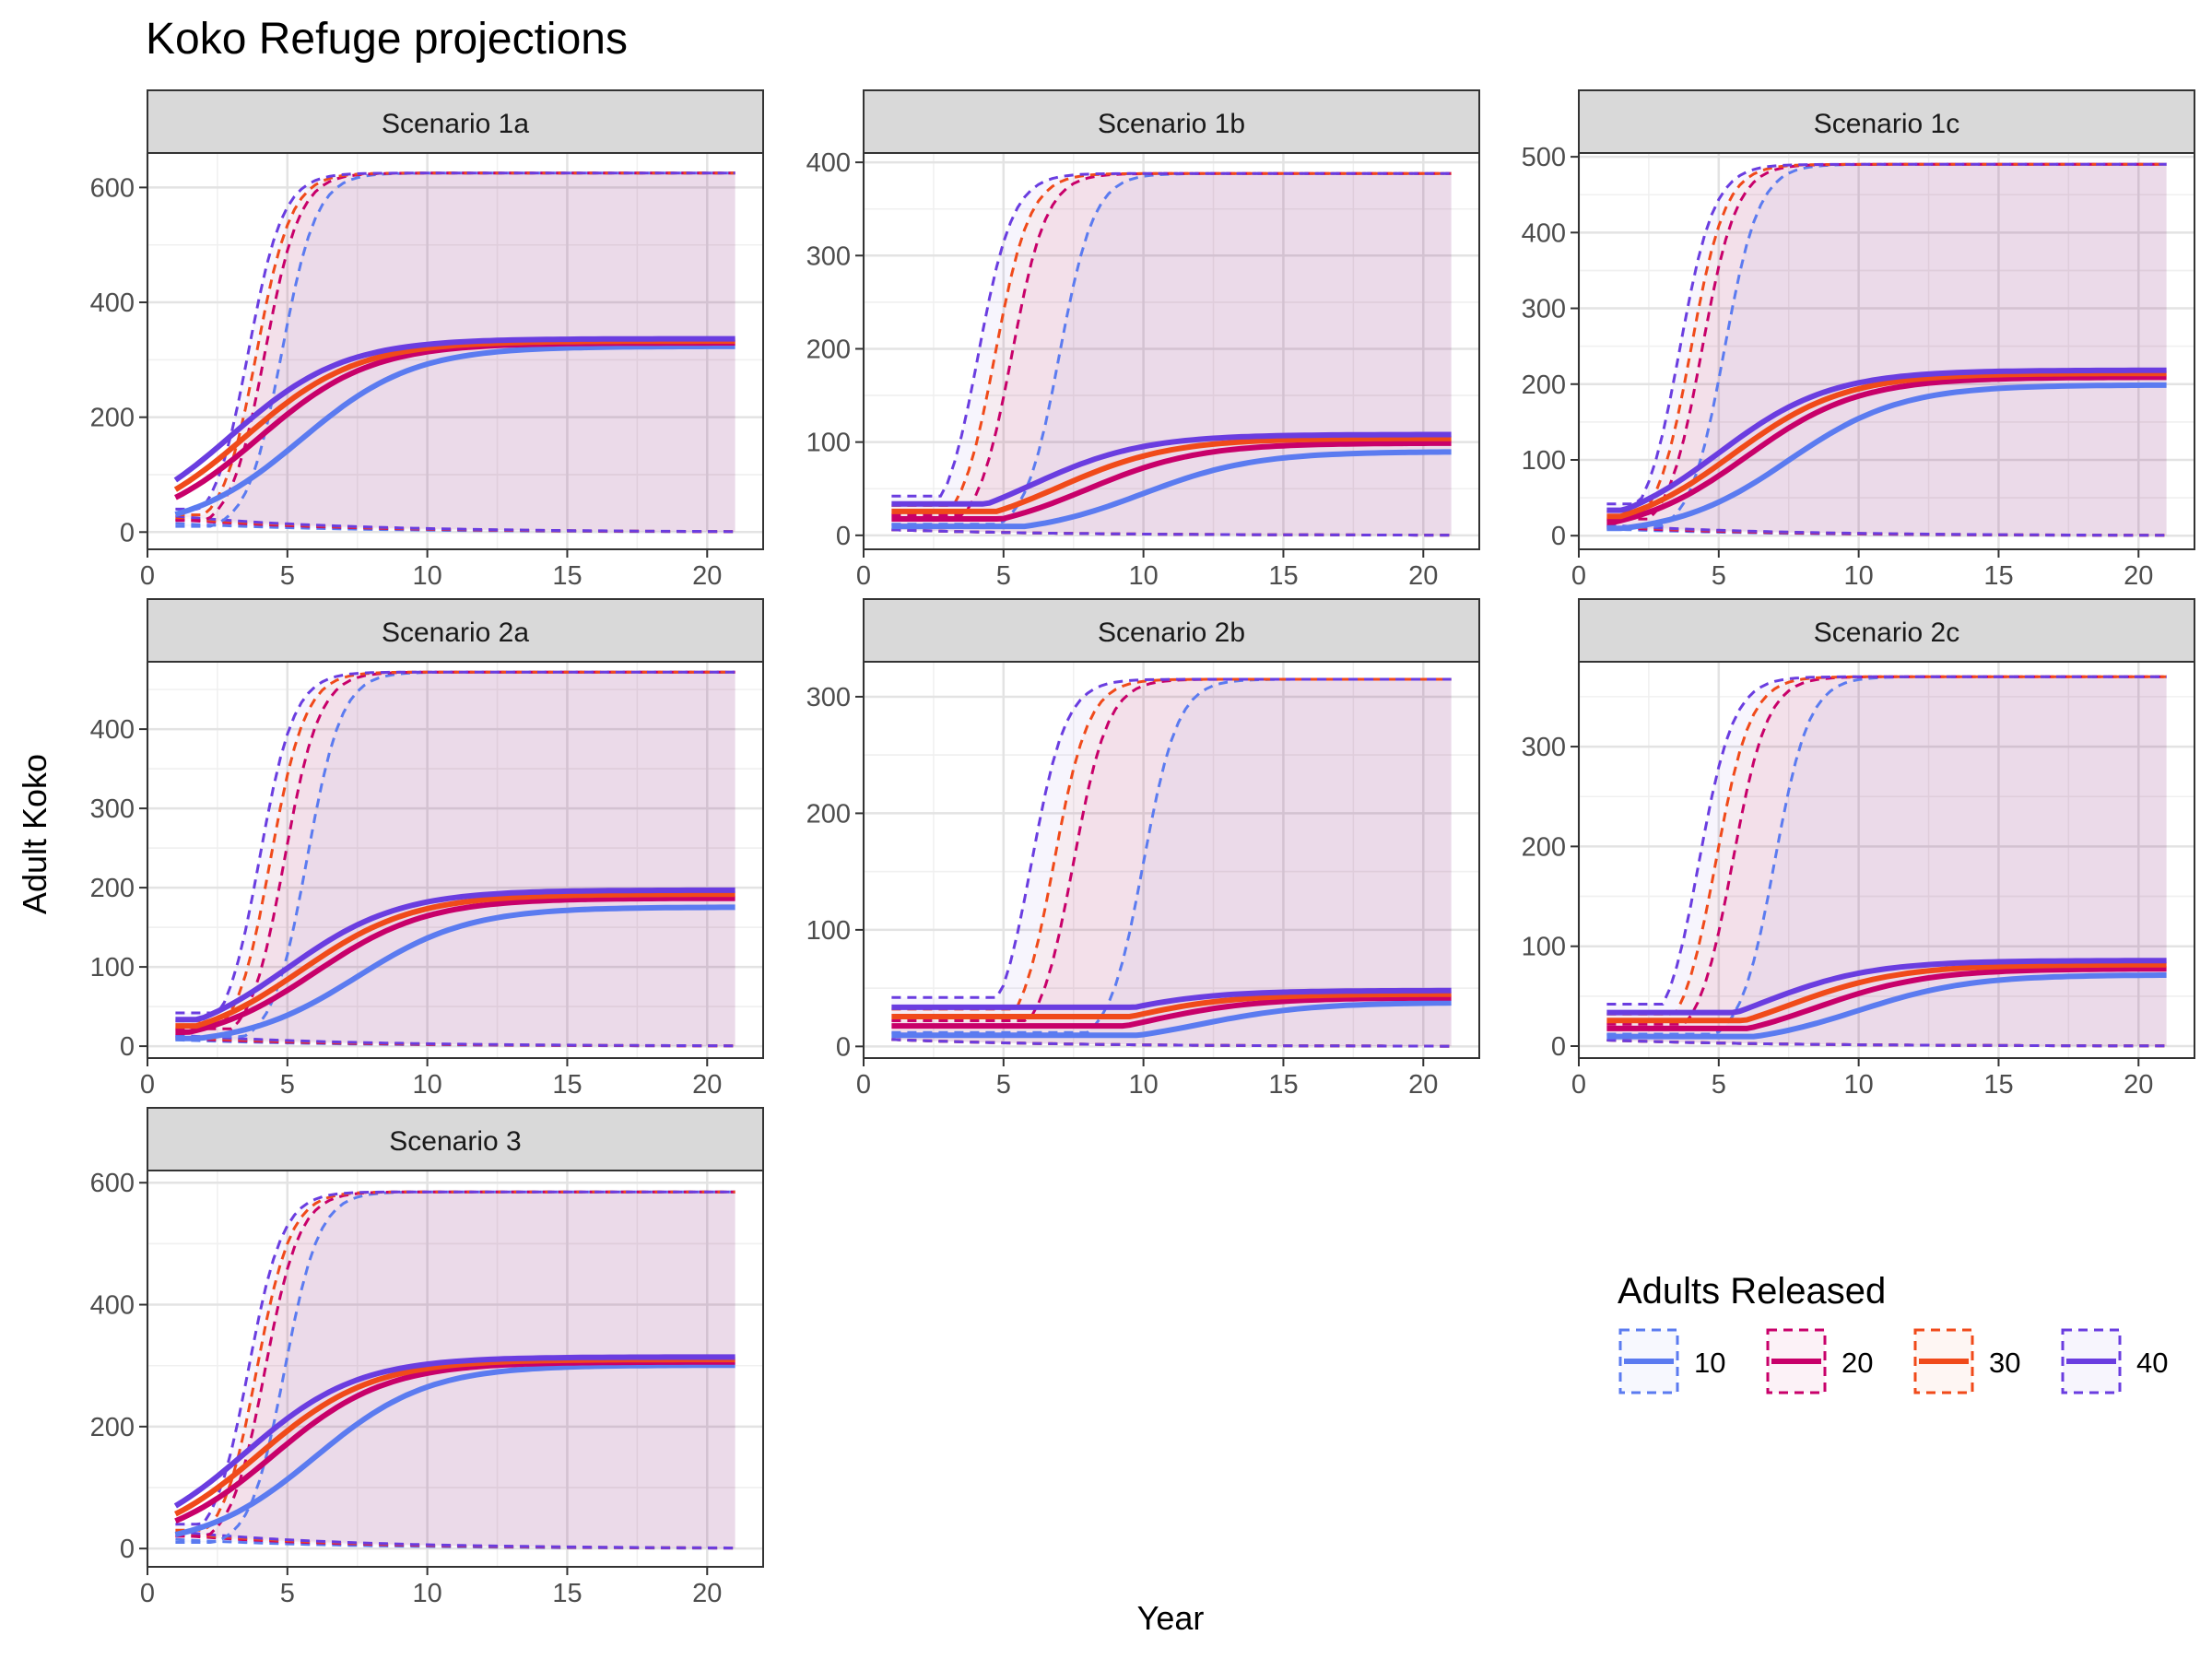 This screenshot has height=1659, width=2212. What do you see at coordinates (455, 633) in the screenshot?
I see `facet-label: Scenario 2a` at bounding box center [455, 633].